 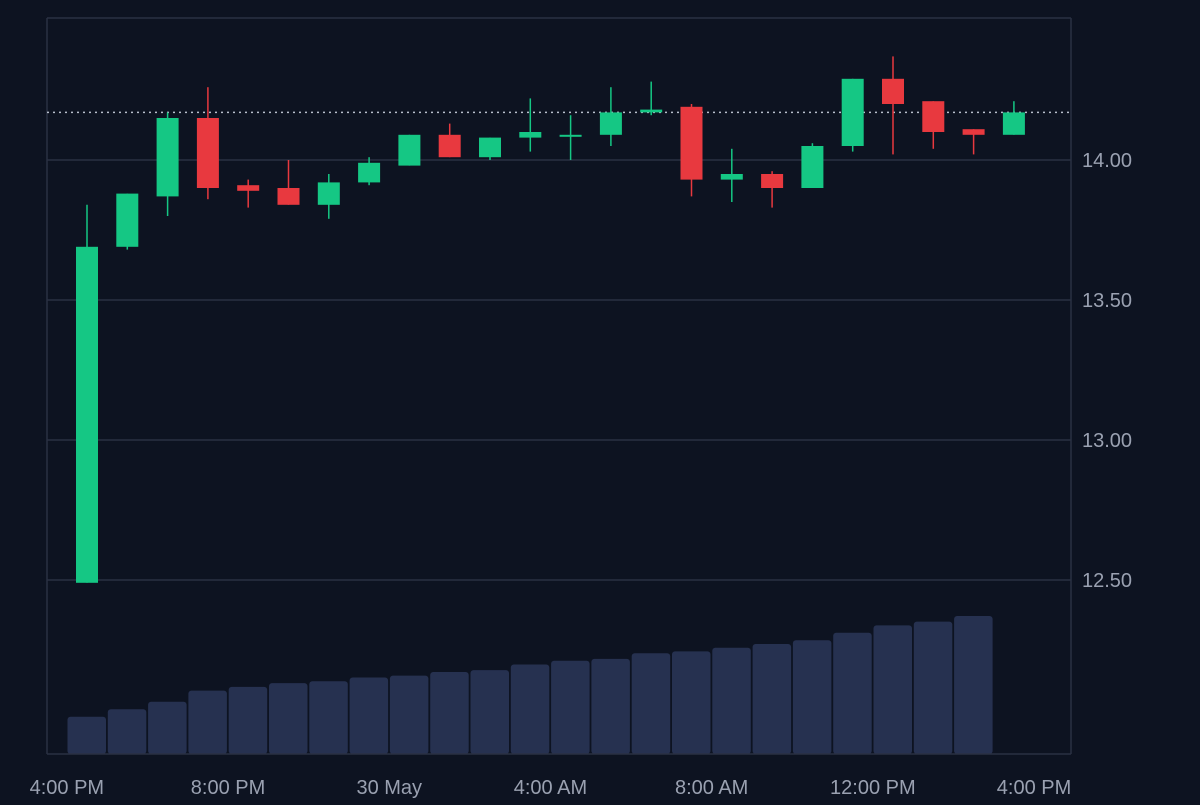 I want to click on time-tick-label: 30 May, so click(x=389, y=788).